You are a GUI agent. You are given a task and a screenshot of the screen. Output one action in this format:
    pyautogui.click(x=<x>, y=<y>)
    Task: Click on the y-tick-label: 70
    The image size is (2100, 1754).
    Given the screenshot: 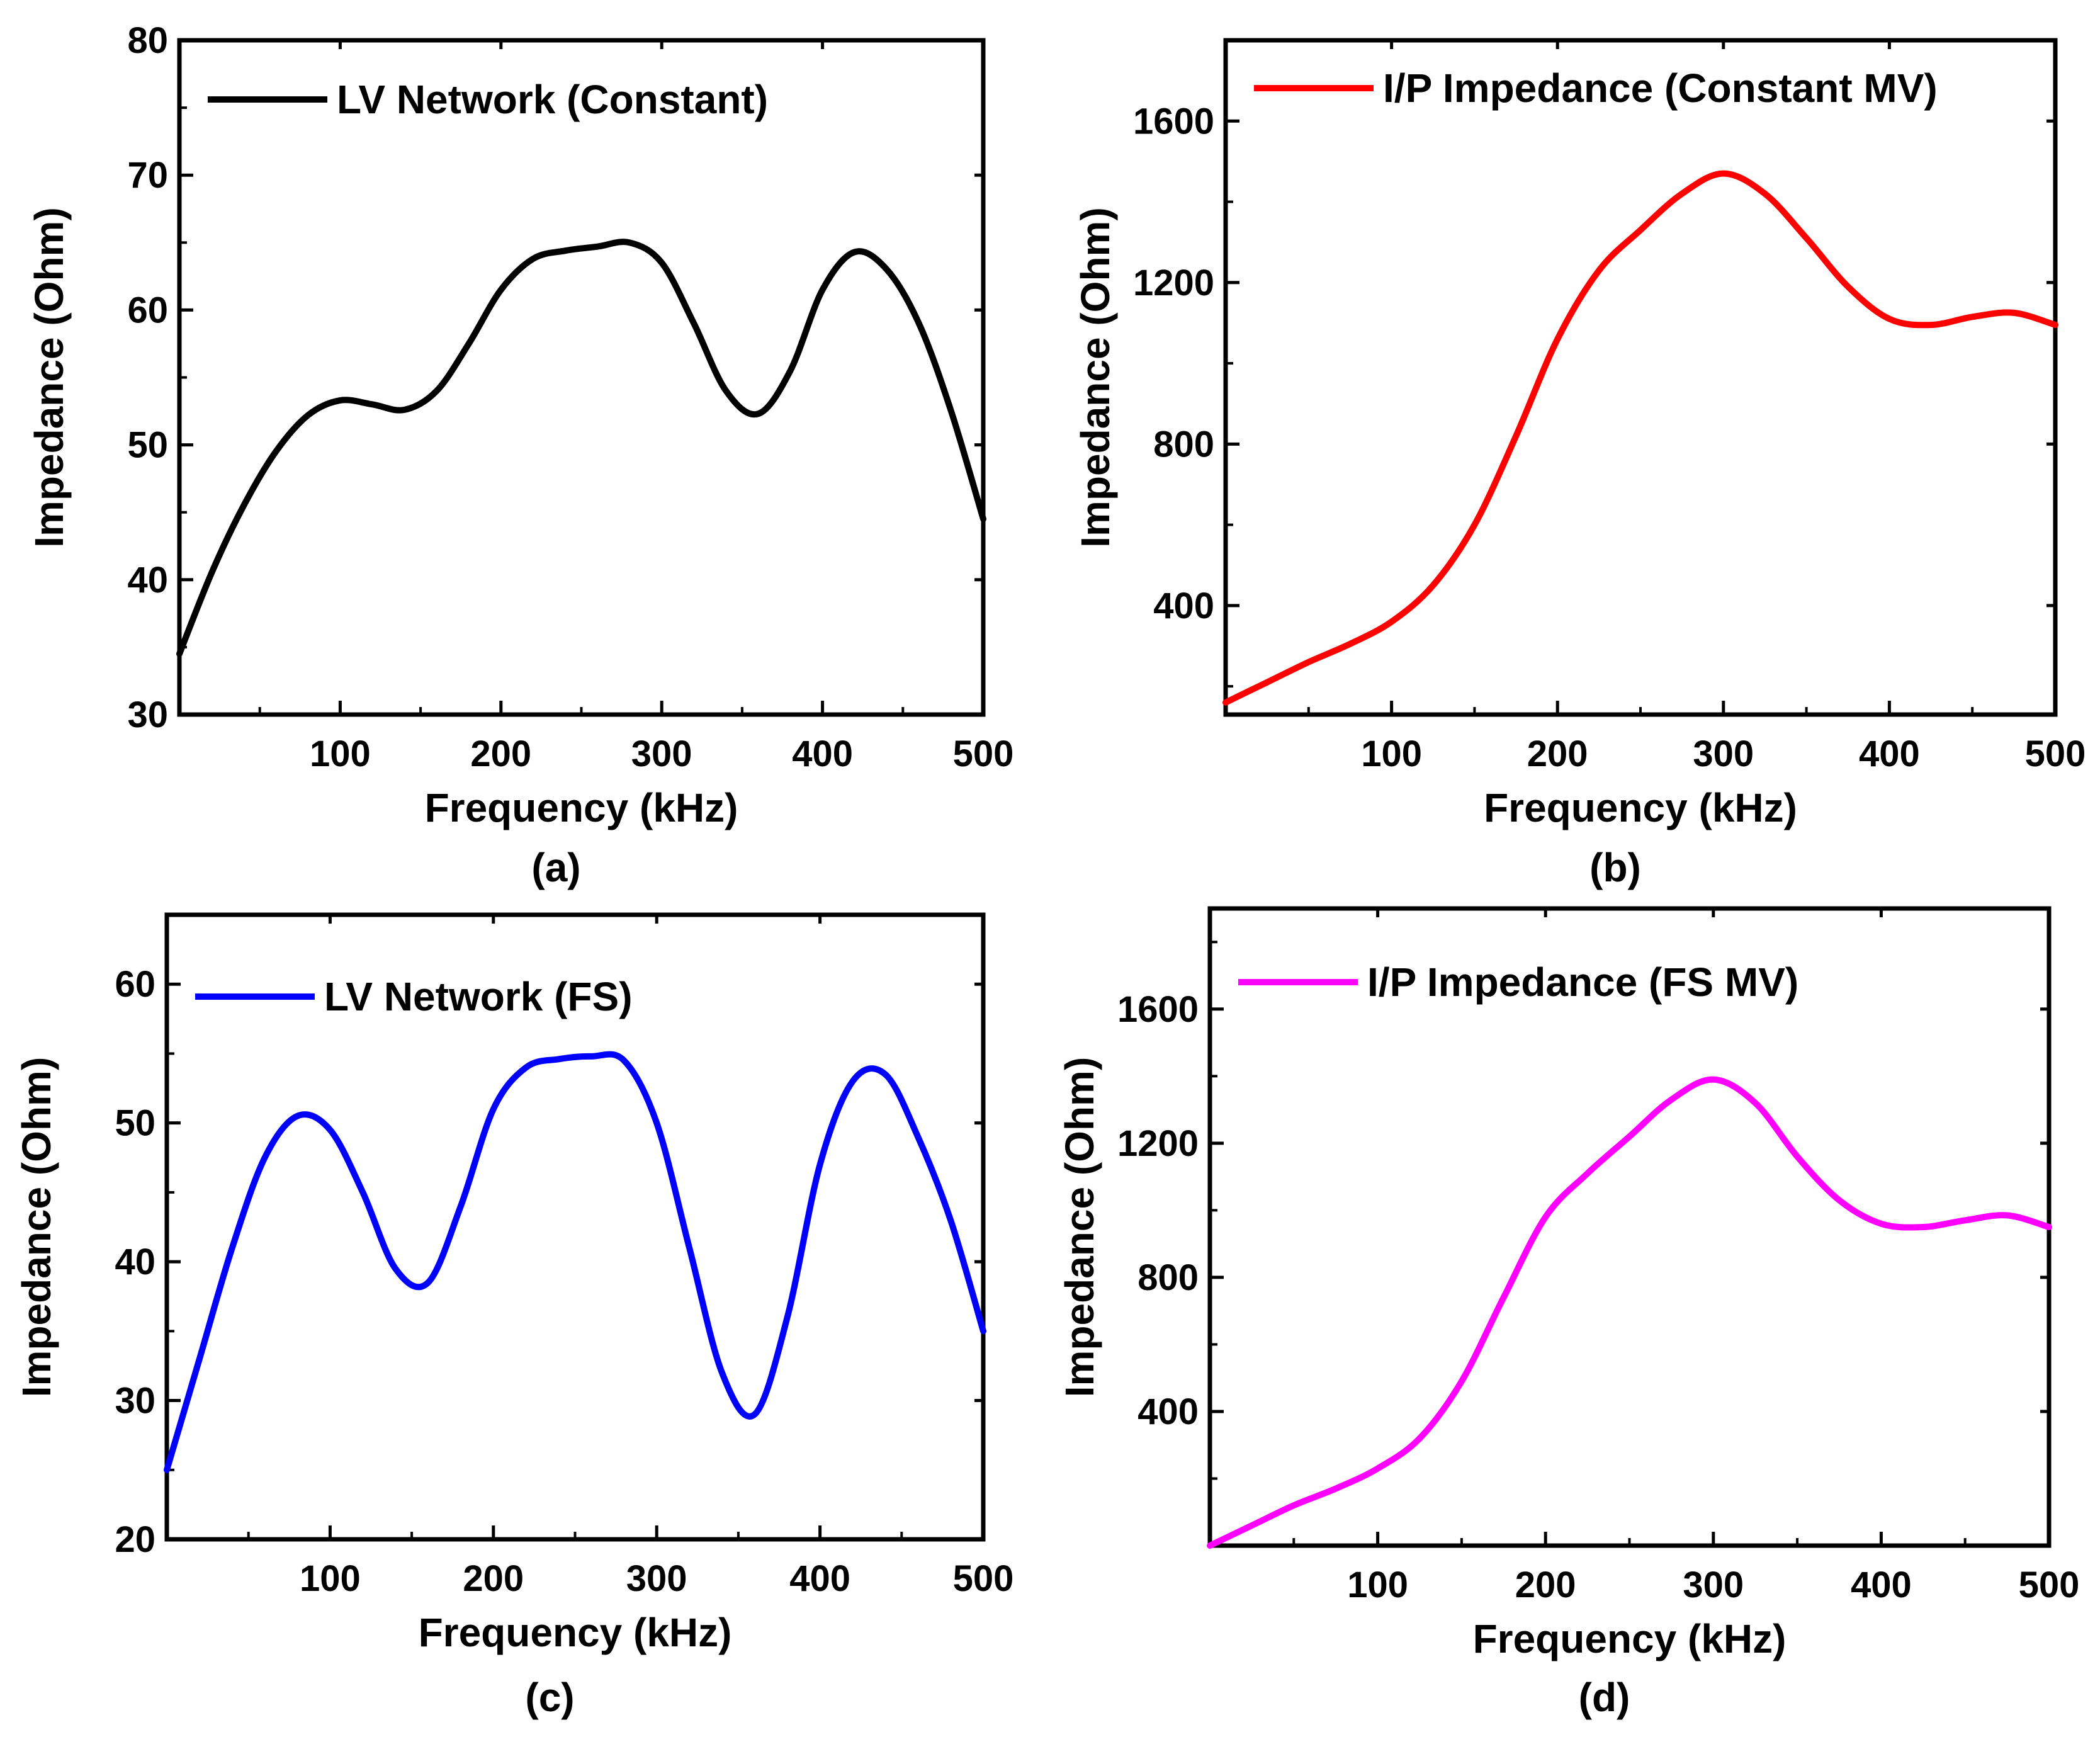 What is the action you would take?
    pyautogui.click(x=147, y=175)
    